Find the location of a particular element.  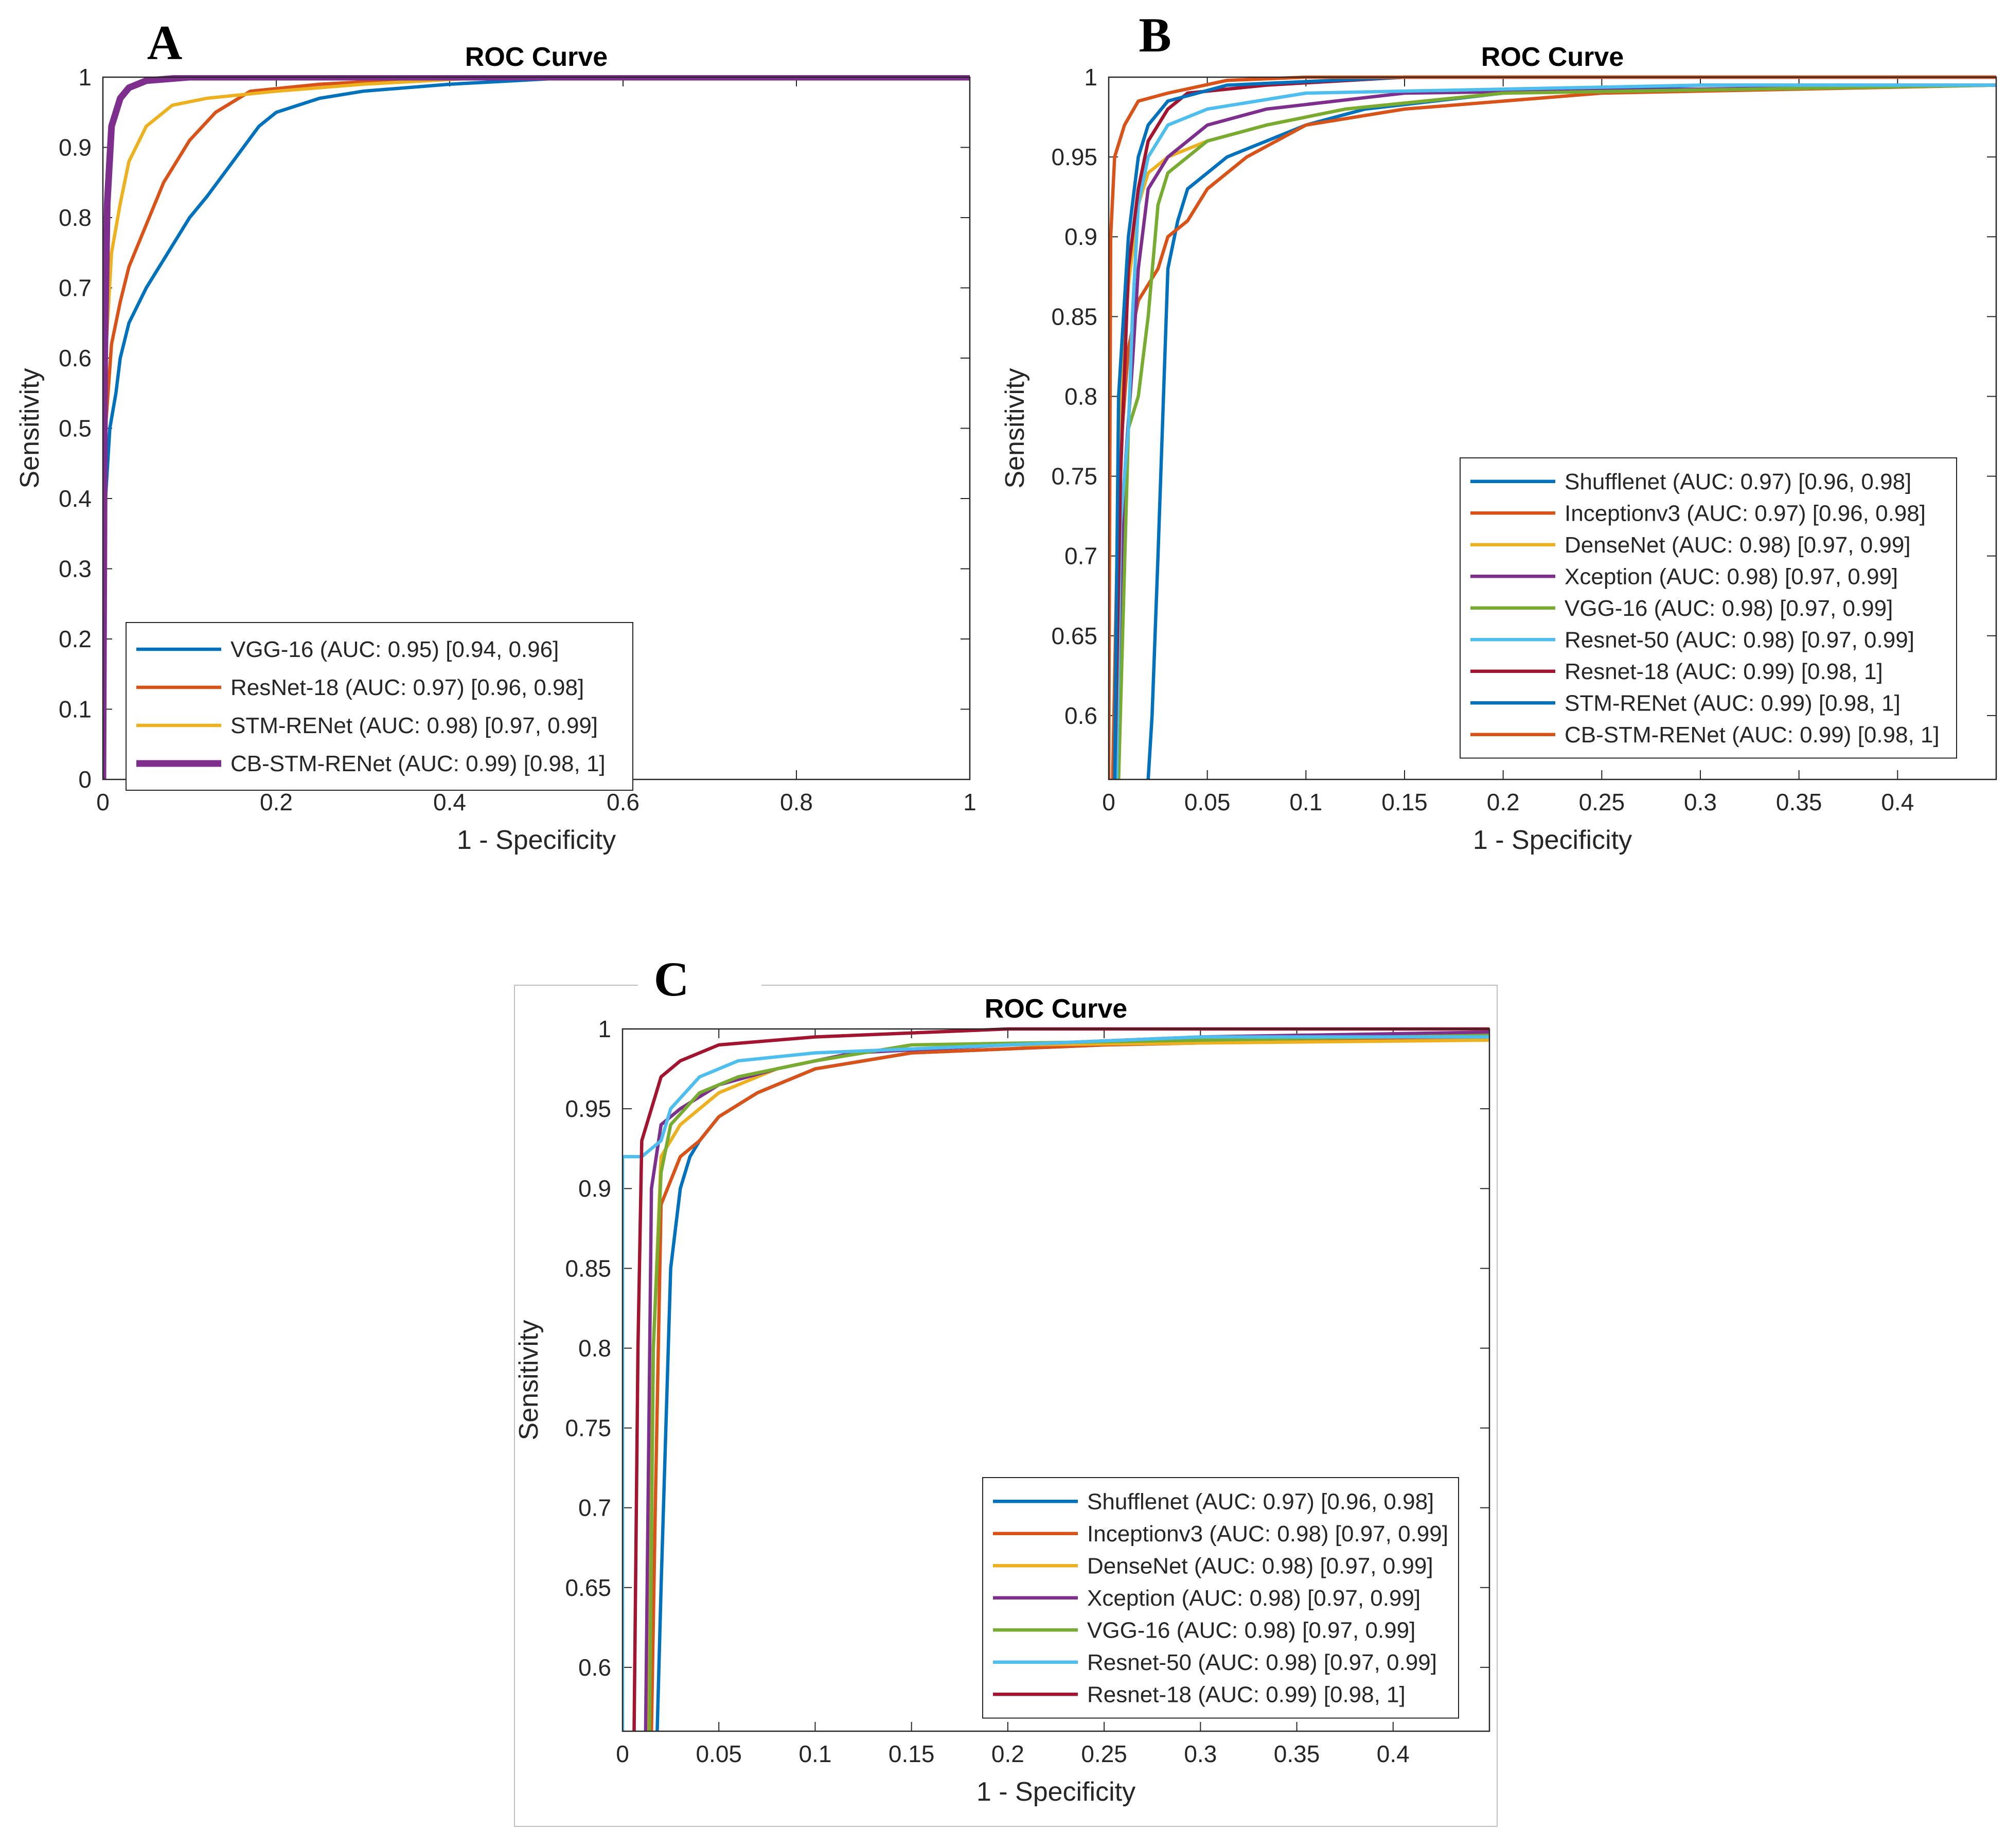

panel-frame-gap is located at coordinates (699, 988).